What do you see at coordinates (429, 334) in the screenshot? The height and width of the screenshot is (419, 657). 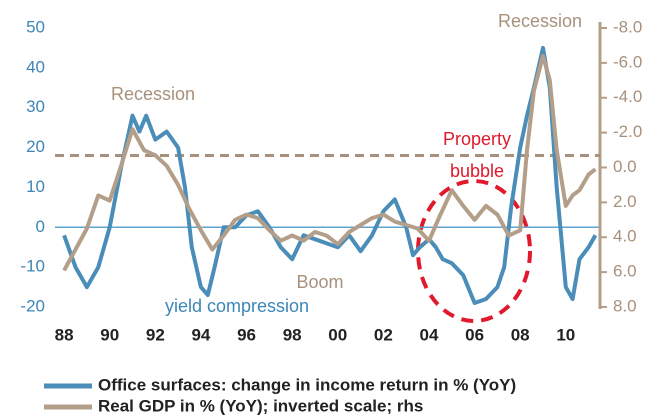 I see `x-tick-label: 04` at bounding box center [429, 334].